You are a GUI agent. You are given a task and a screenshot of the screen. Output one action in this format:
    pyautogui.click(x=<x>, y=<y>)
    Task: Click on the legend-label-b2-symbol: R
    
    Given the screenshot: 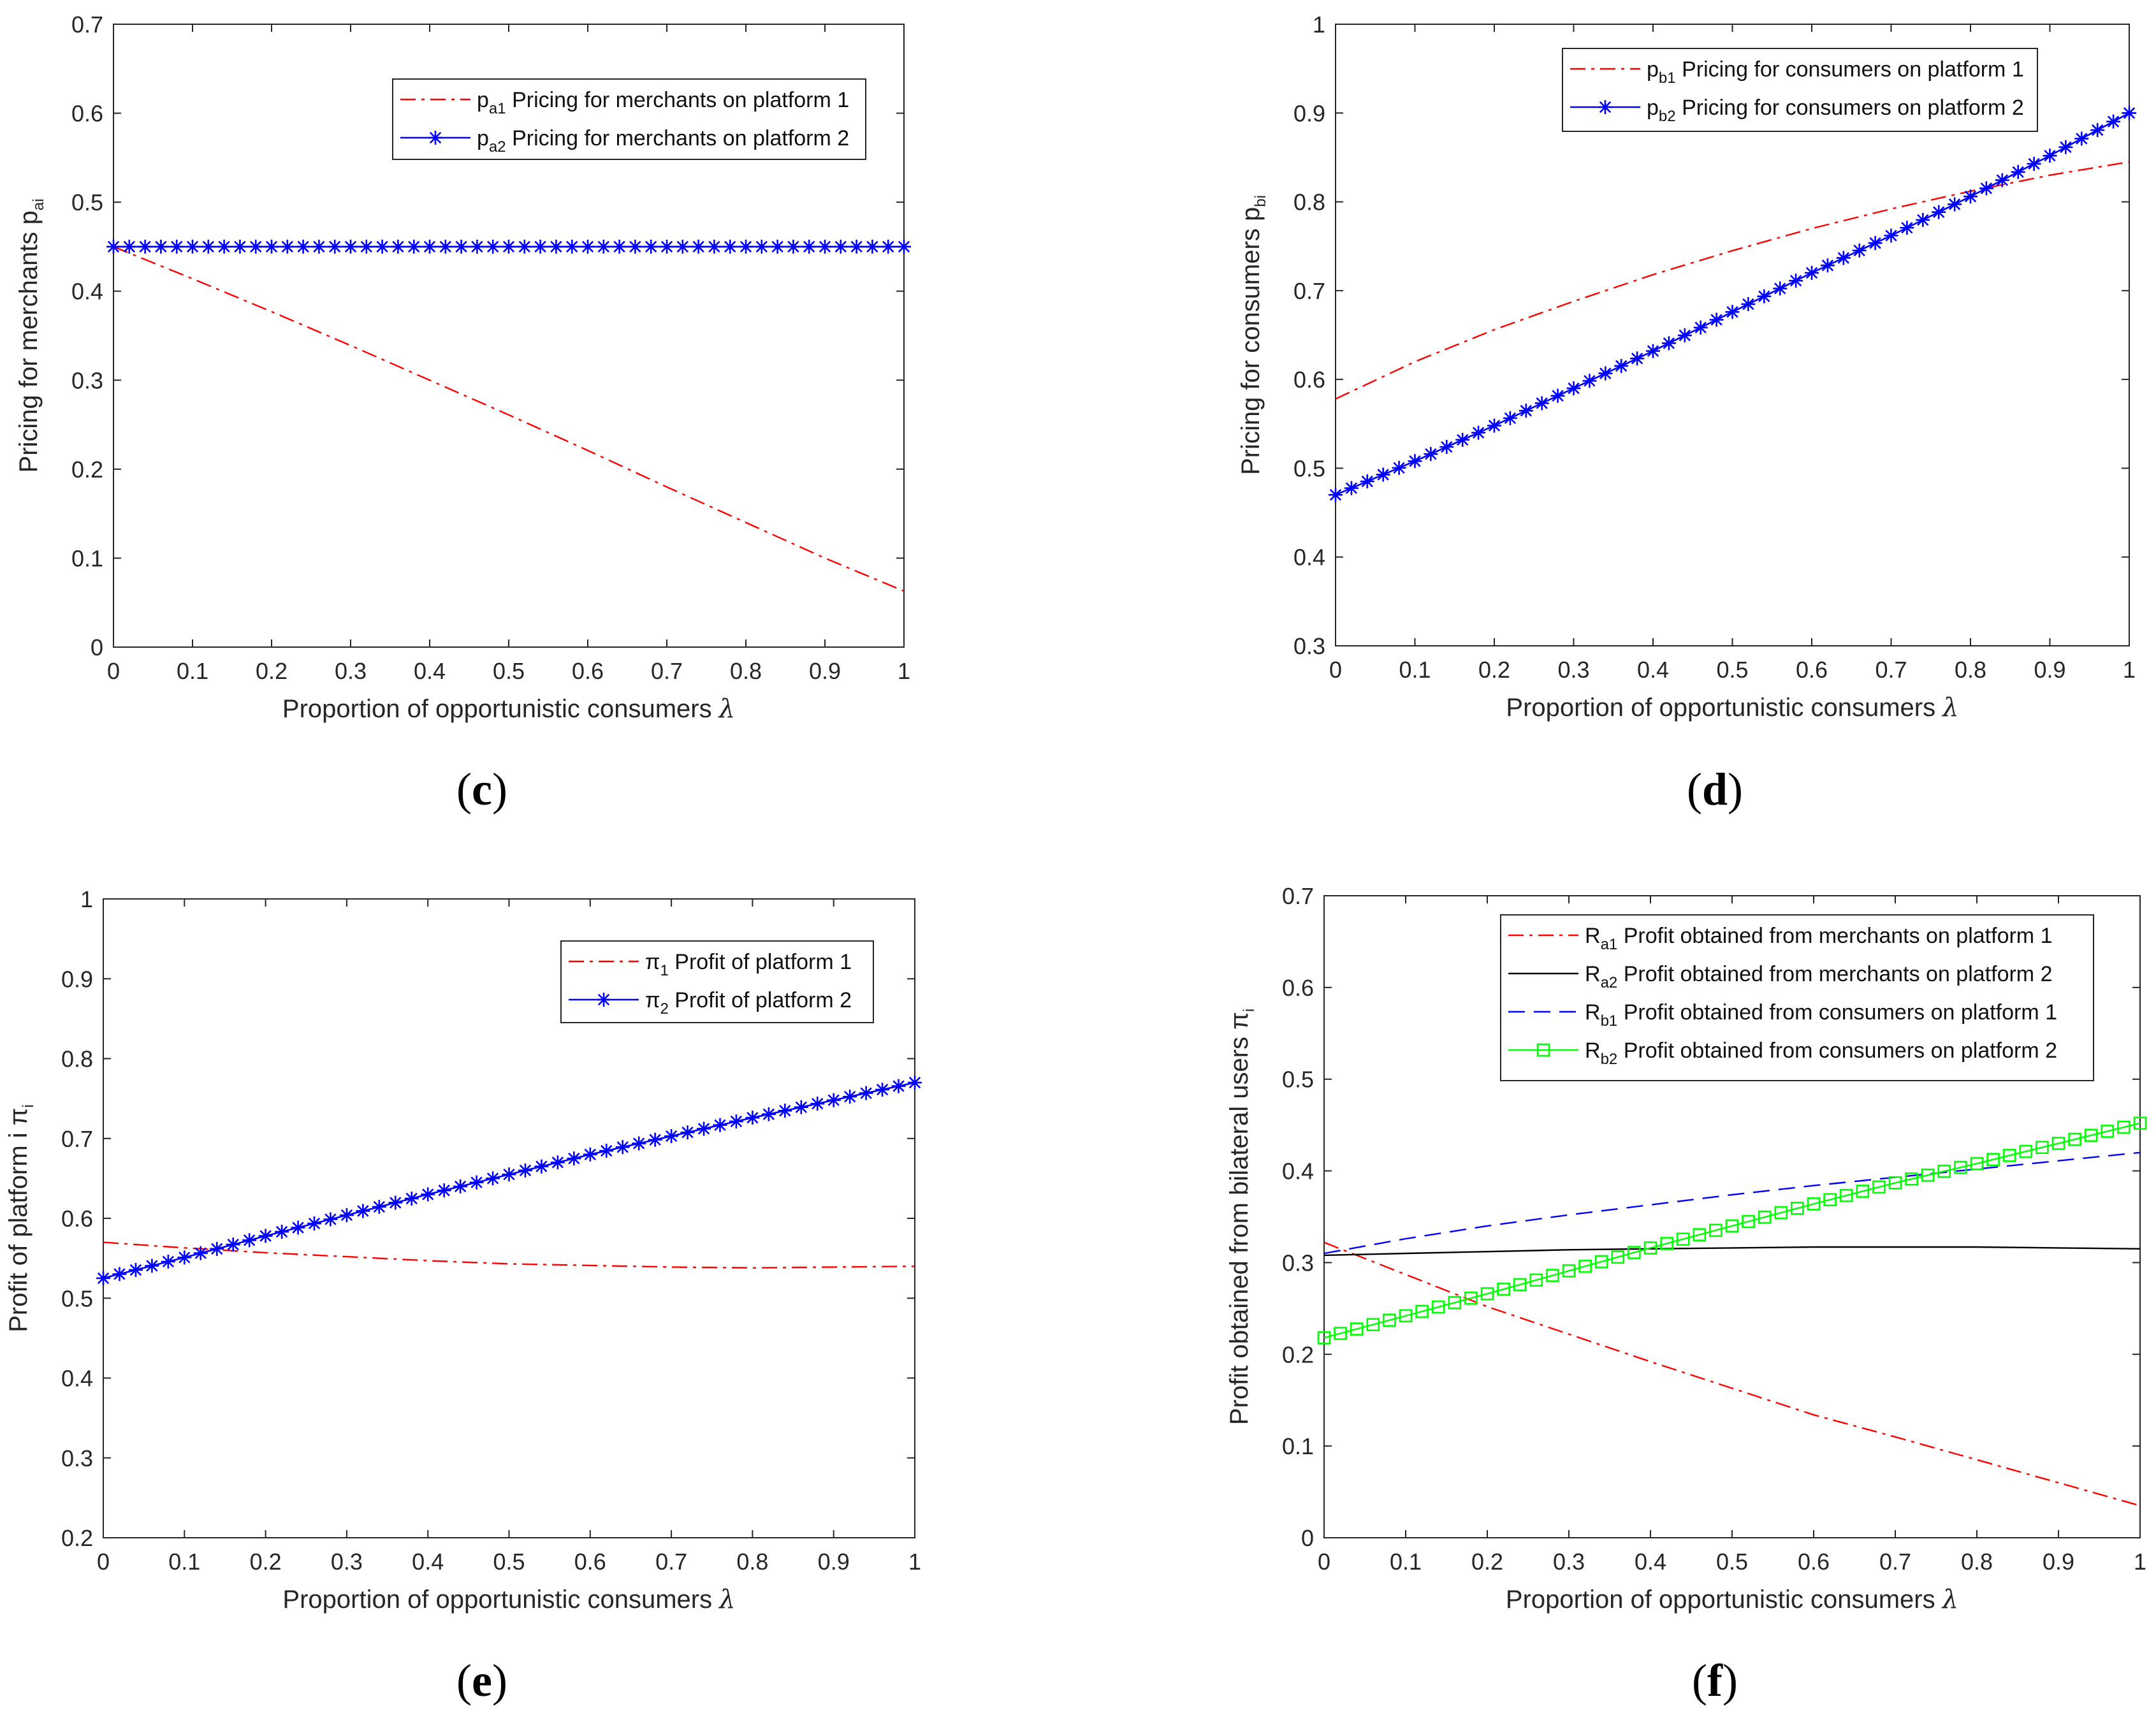 What is the action you would take?
    pyautogui.click(x=1593, y=1051)
    